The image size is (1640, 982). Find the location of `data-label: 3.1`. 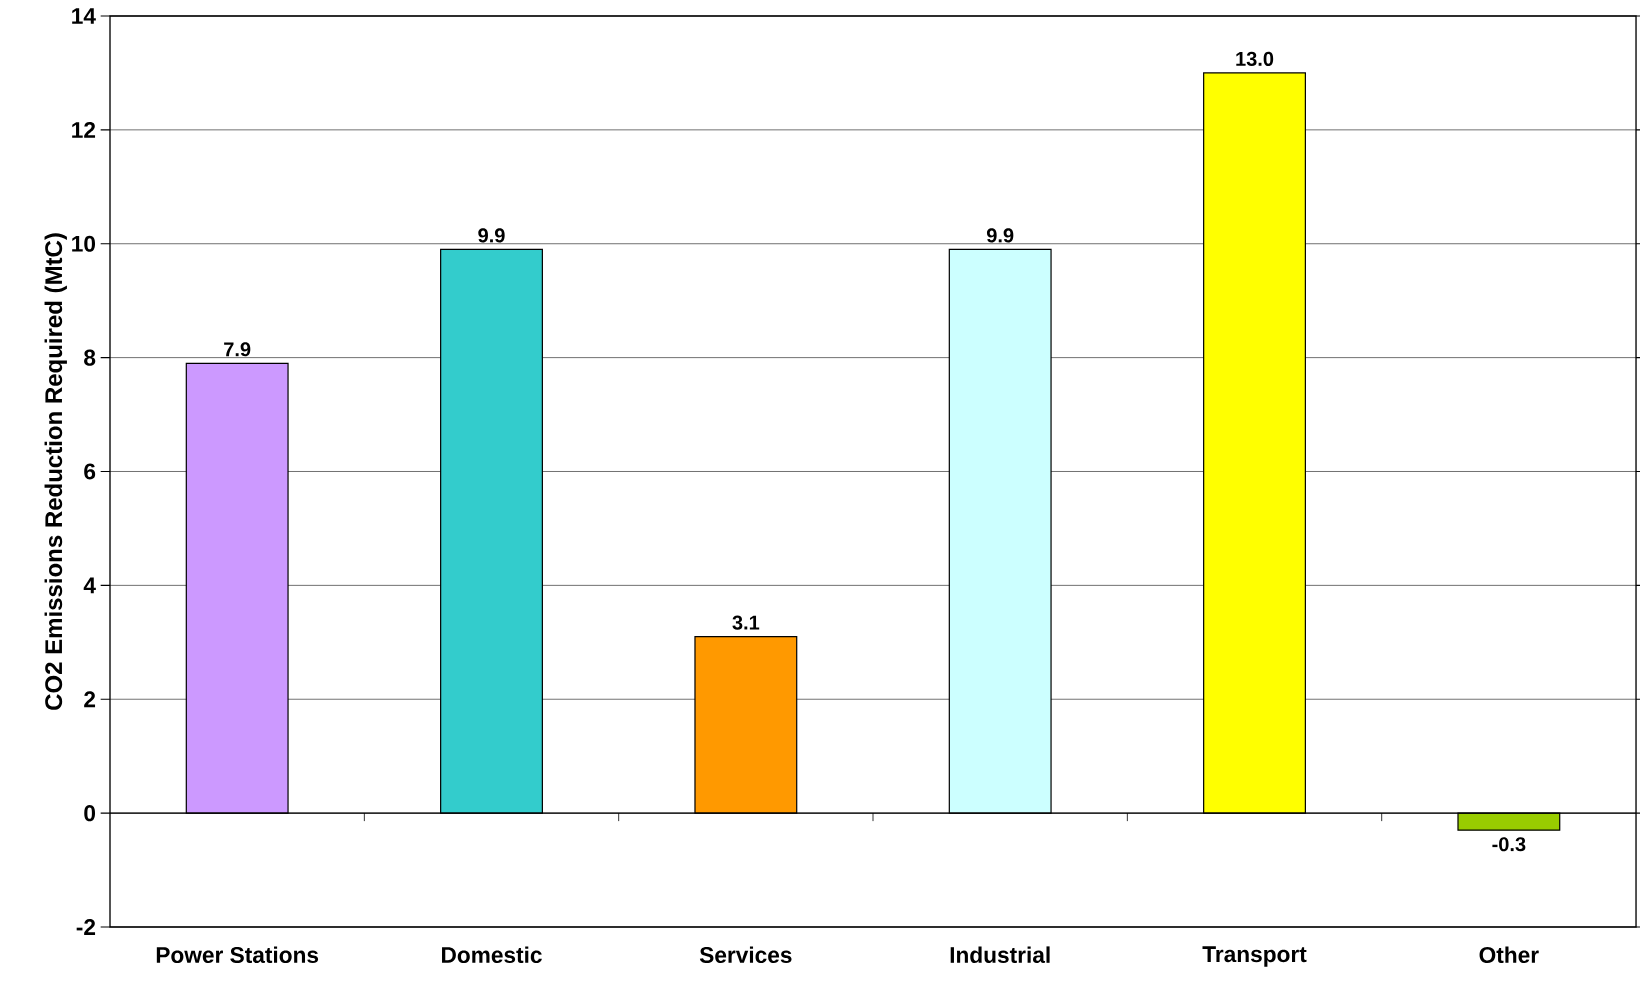

data-label: 3.1 is located at coordinates (746, 622).